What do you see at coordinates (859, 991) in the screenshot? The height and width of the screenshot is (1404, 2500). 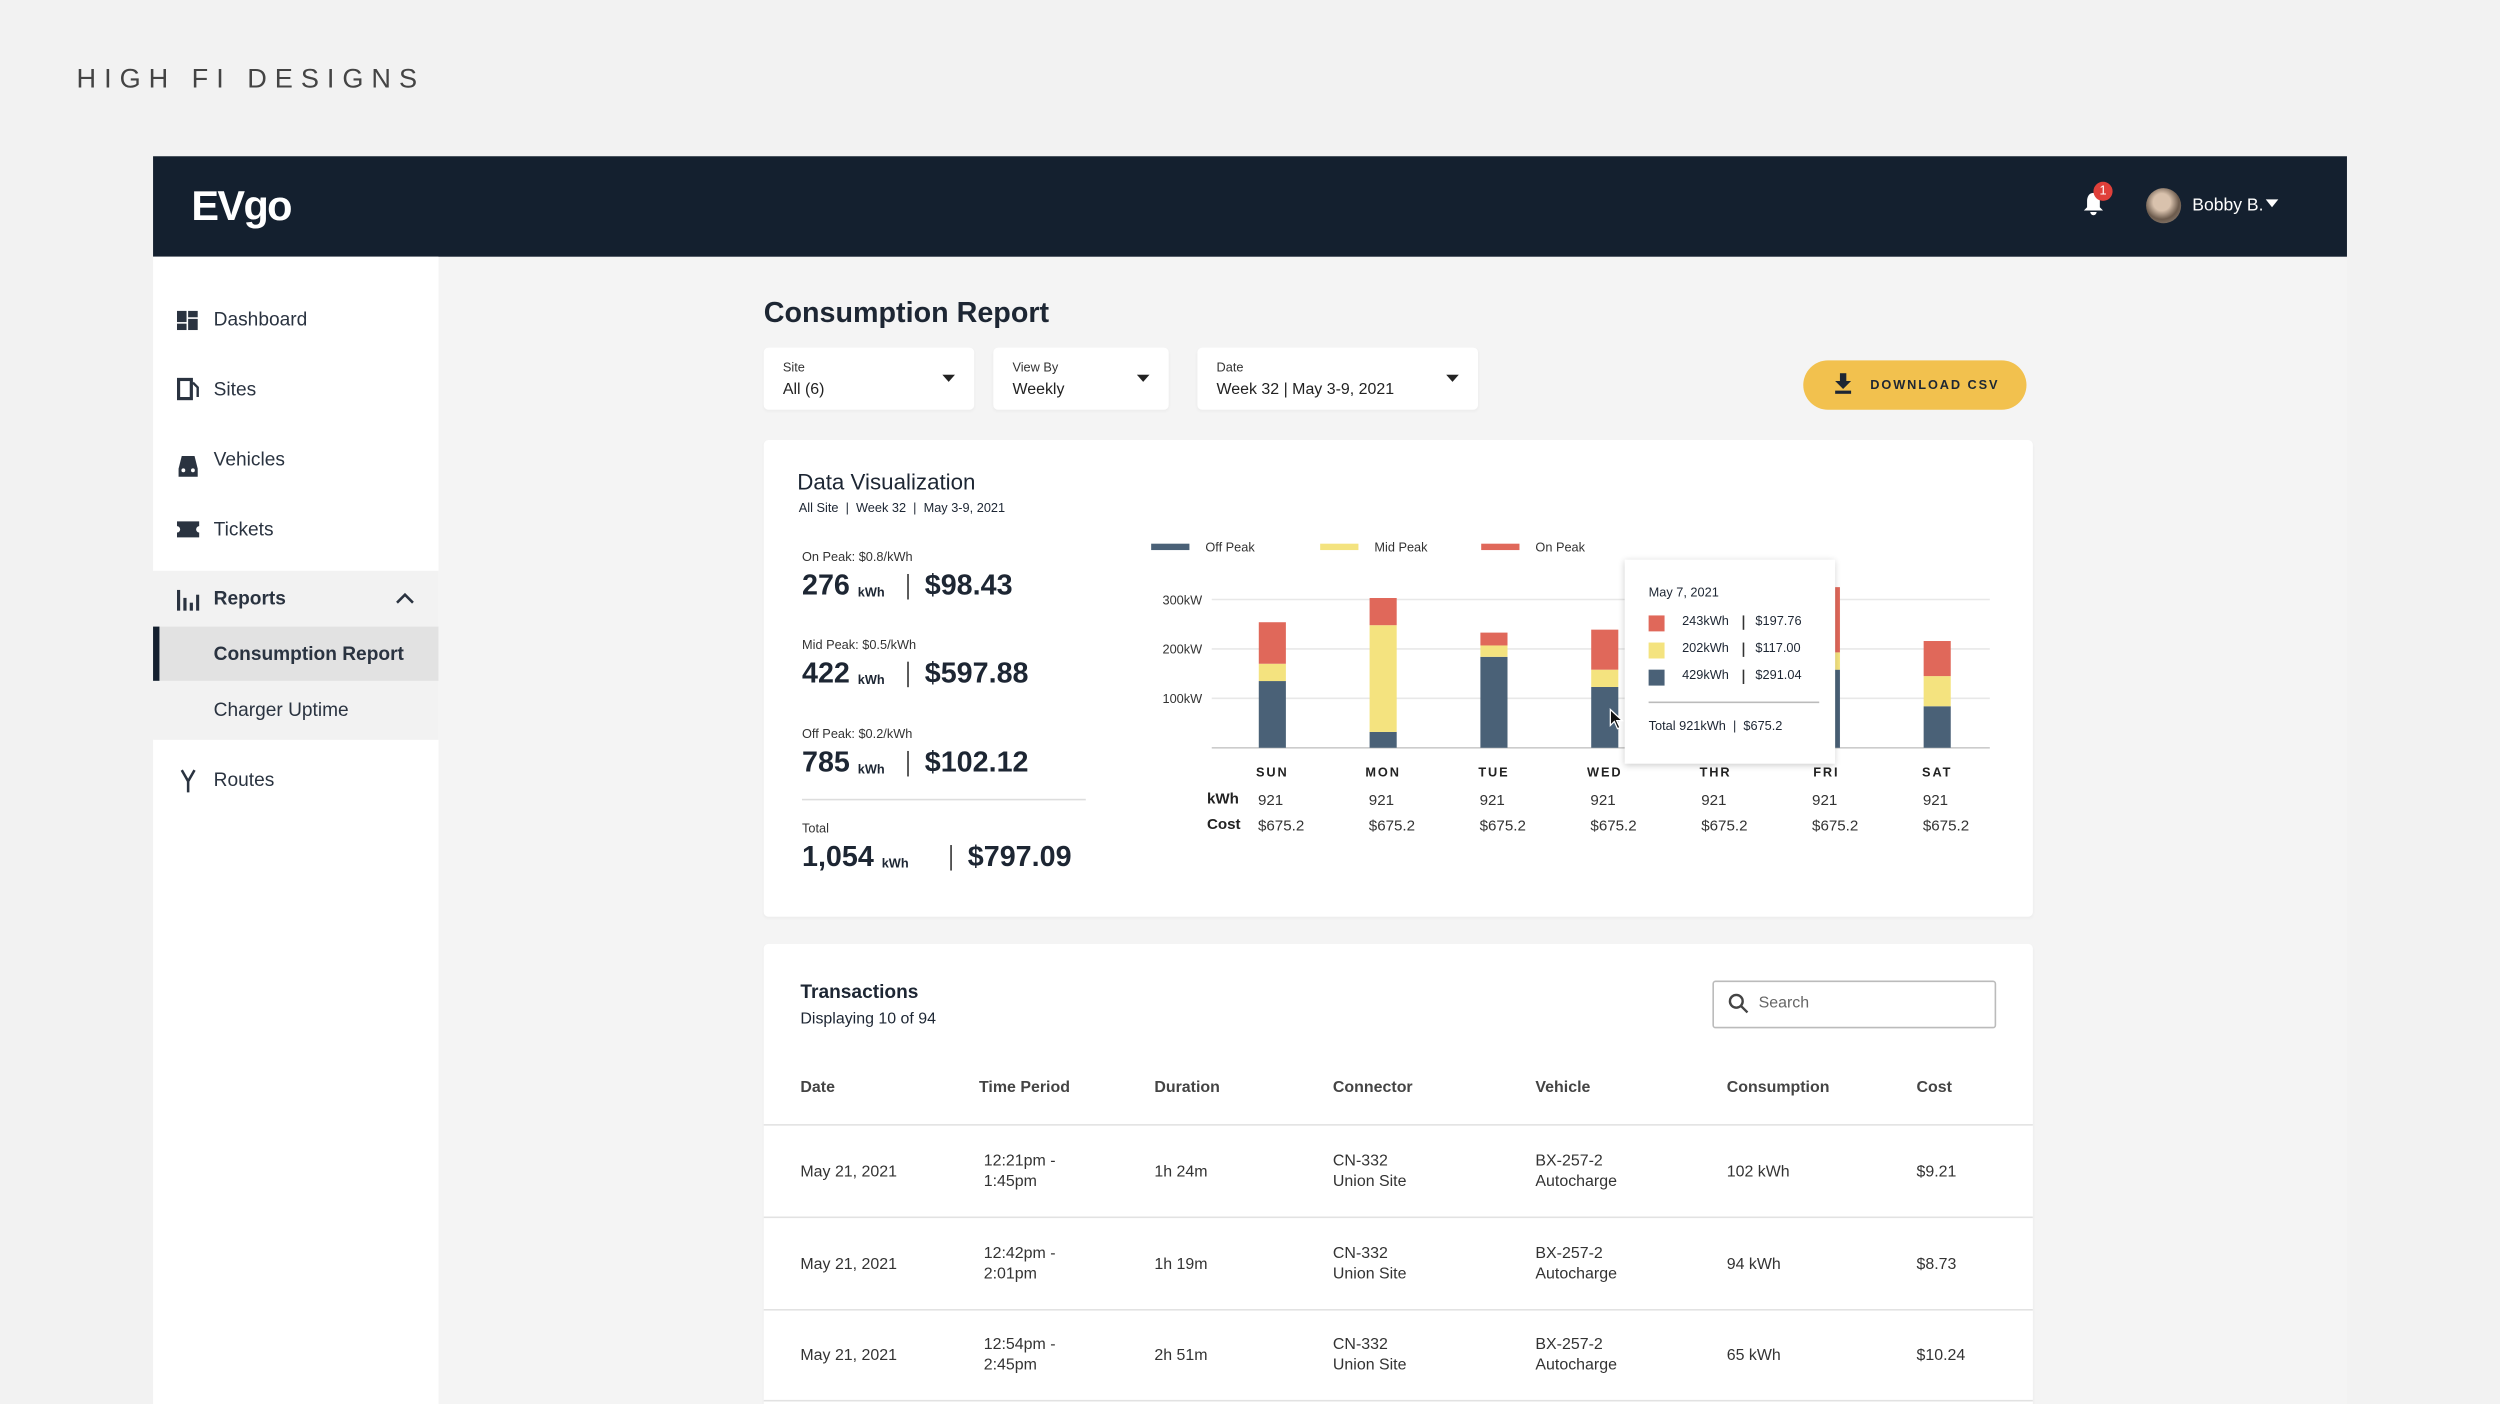 I see `transactions-title: Transactions` at bounding box center [859, 991].